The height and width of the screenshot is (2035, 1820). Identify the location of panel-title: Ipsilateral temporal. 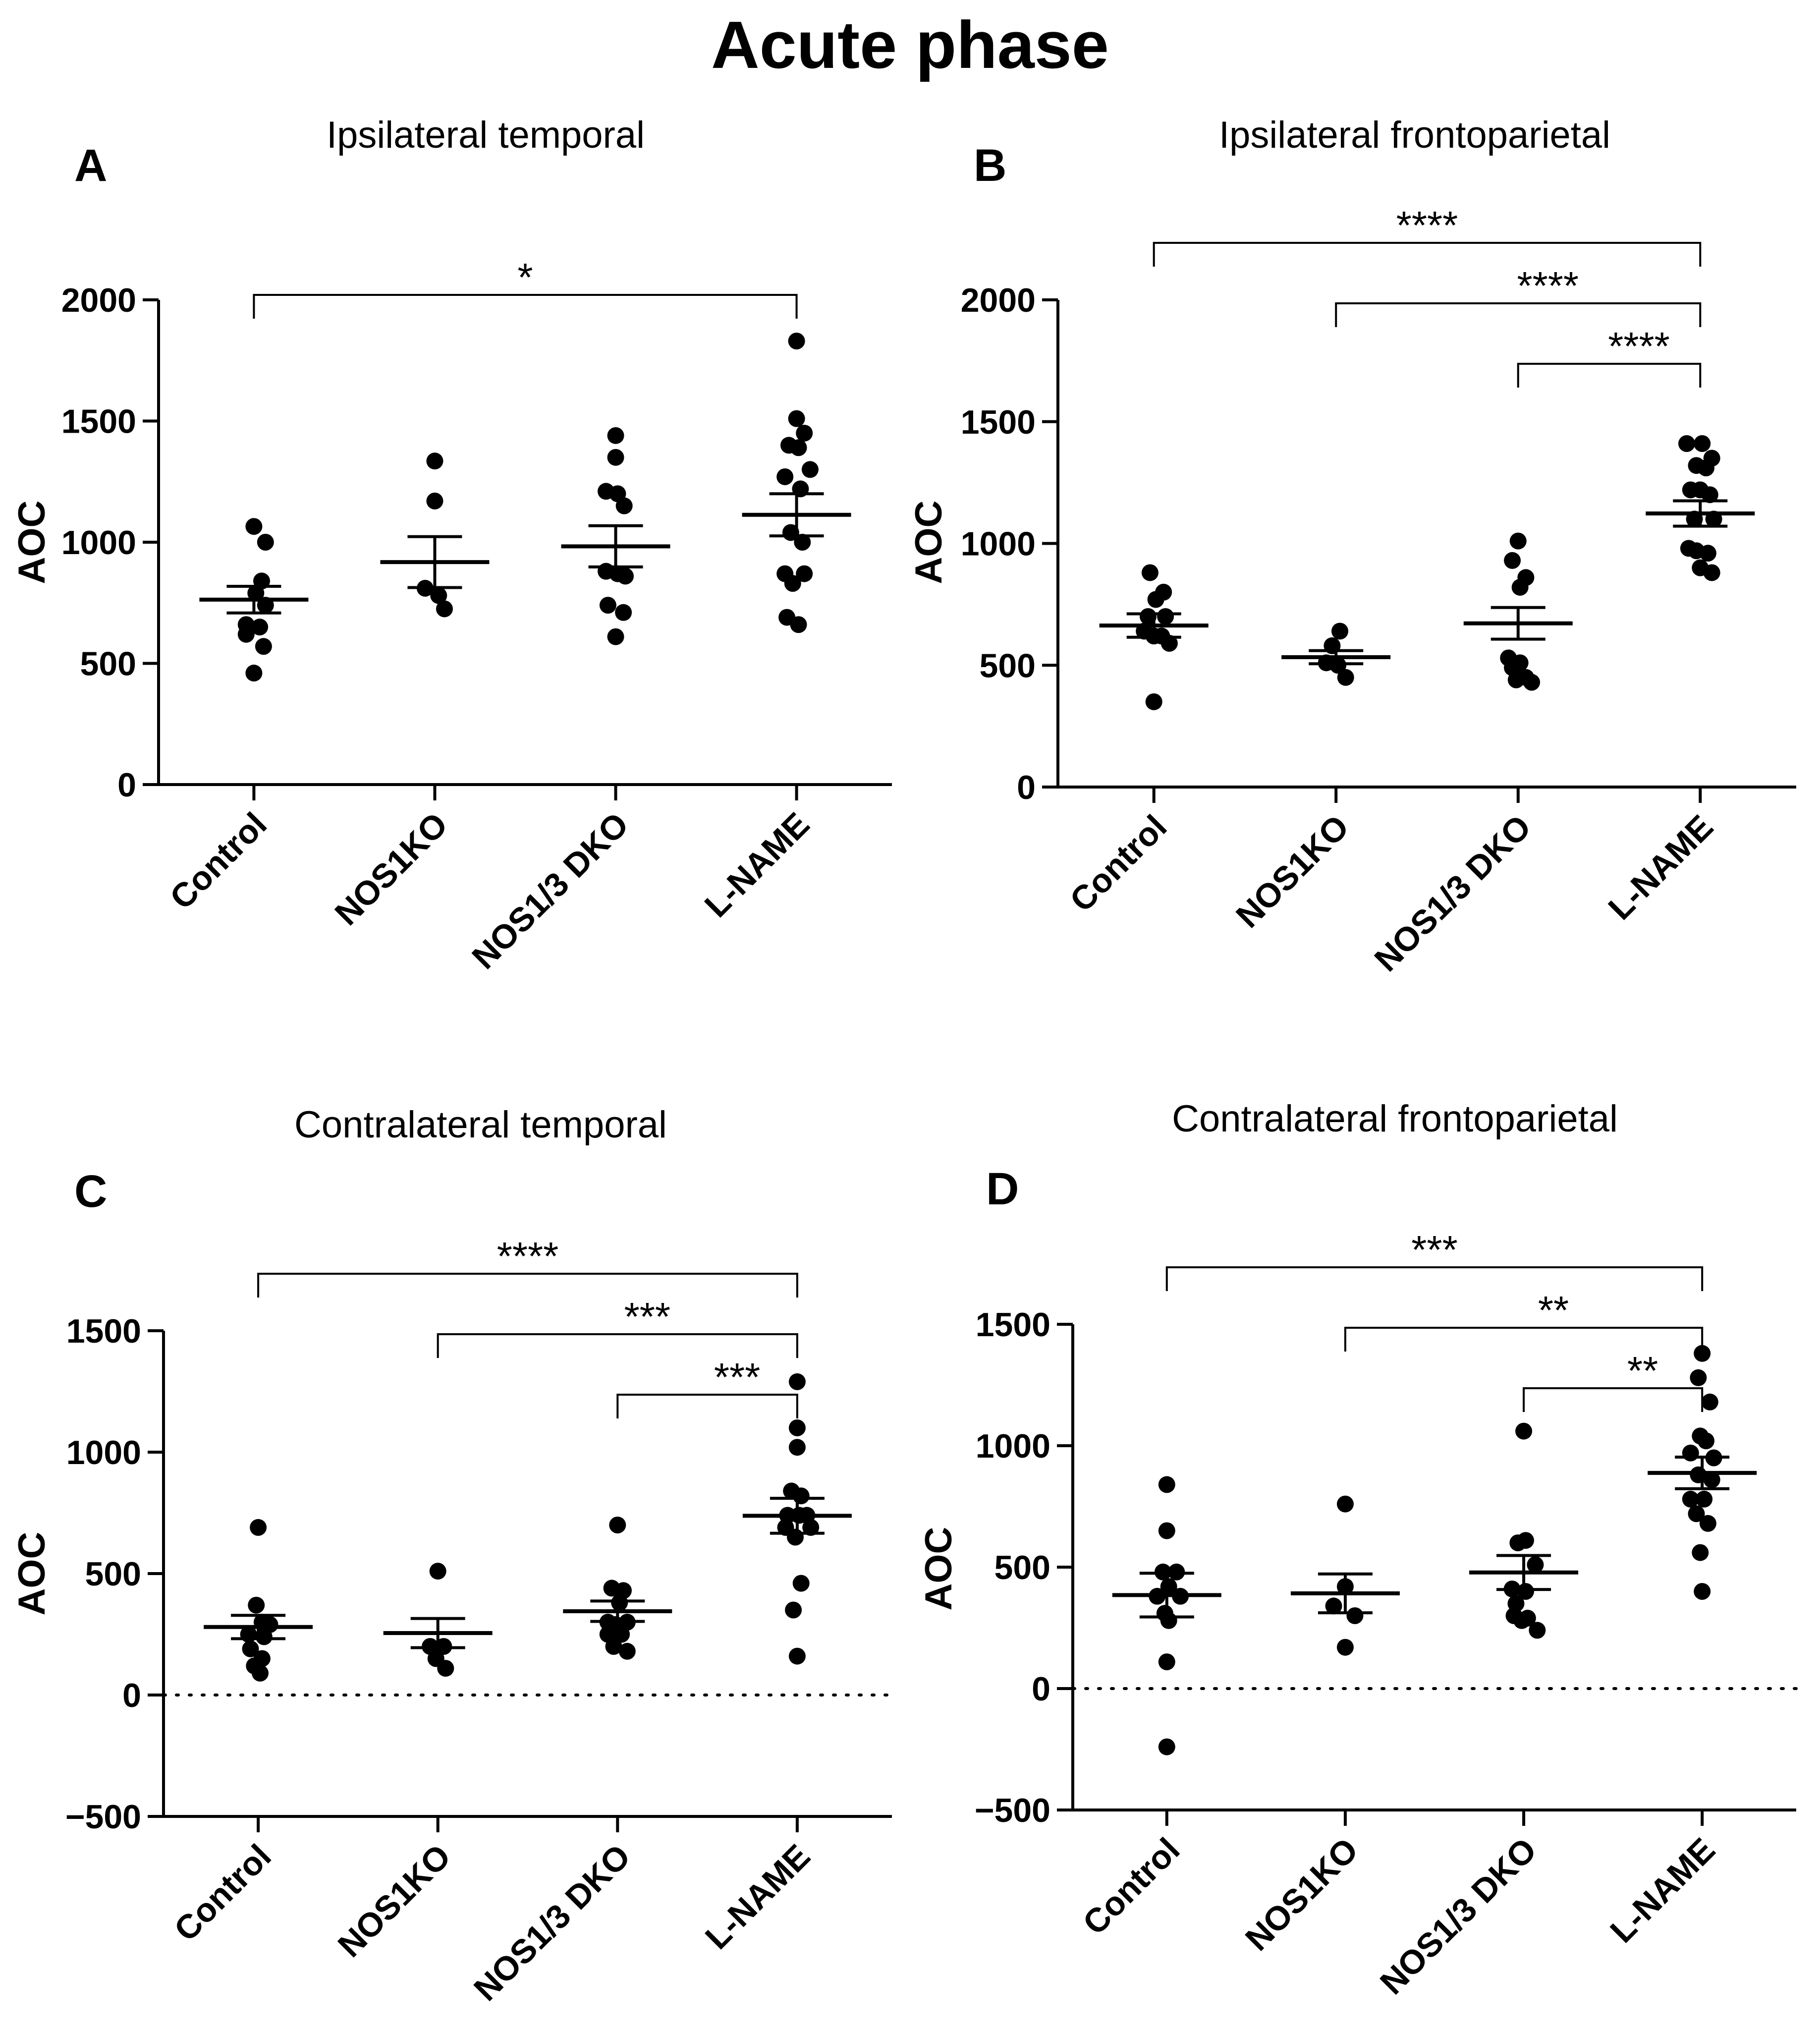
(486, 135).